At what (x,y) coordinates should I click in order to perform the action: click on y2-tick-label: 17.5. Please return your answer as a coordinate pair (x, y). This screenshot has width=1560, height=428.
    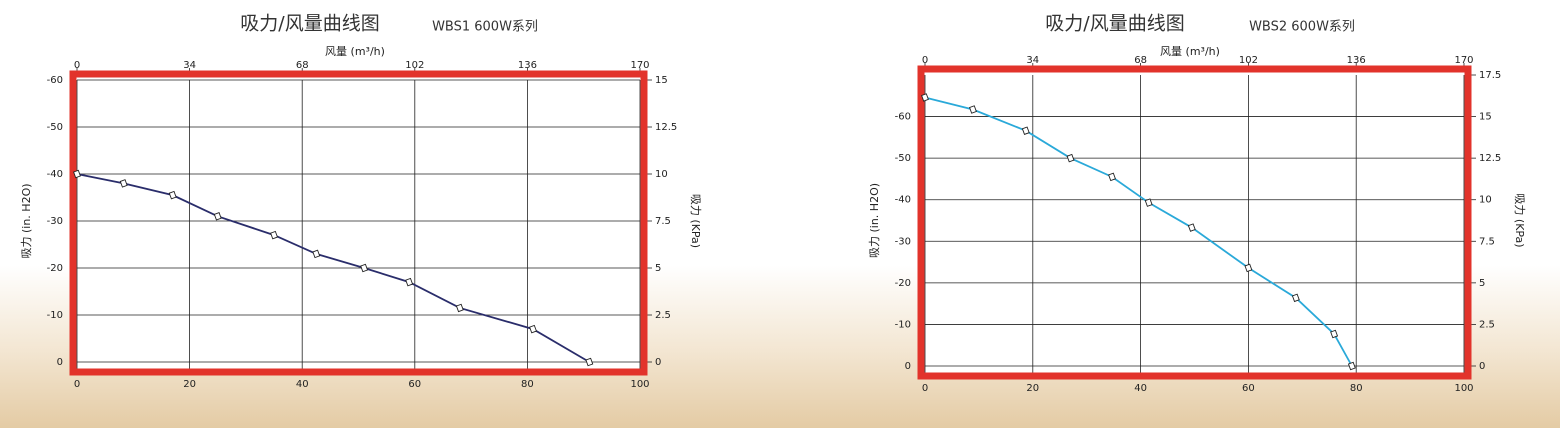
    Looking at the image, I should click on (1490, 75).